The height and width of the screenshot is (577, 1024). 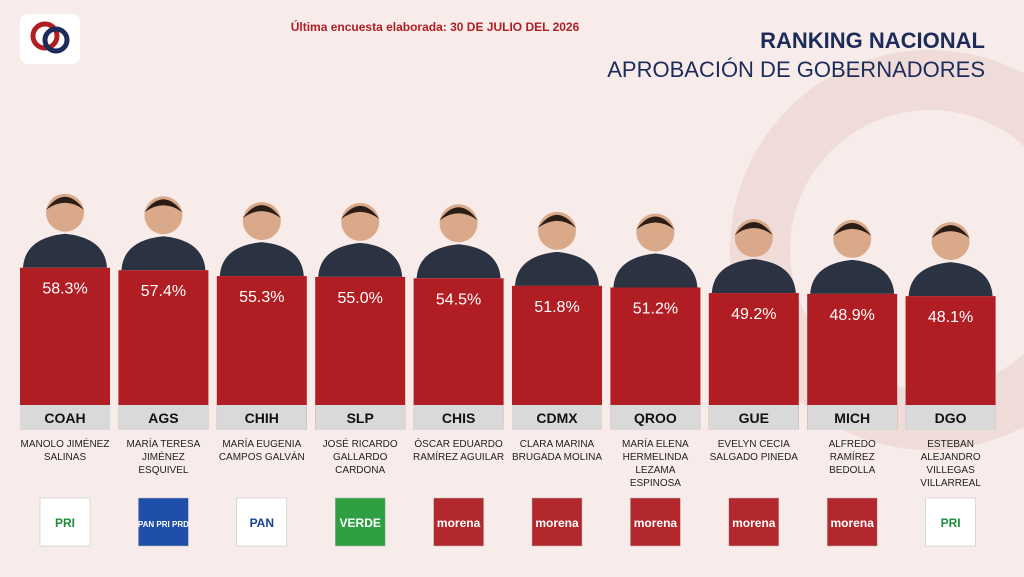 I want to click on governor-name: EVELYN CECIA SALGADO PINEDA, so click(x=753, y=451).